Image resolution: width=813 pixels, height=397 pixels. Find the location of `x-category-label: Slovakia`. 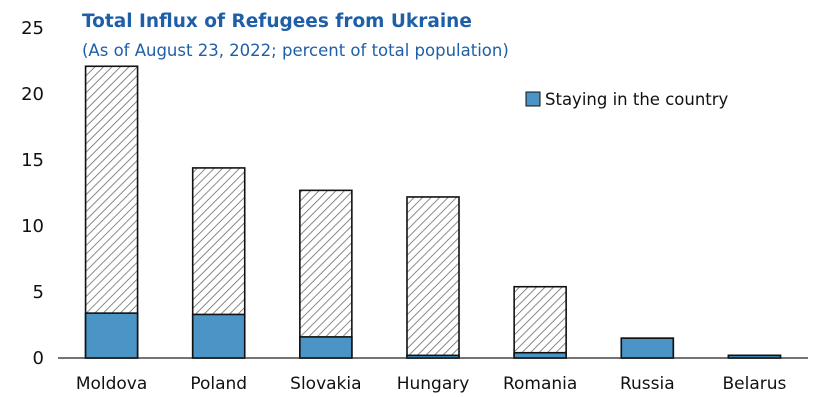

x-category-label: Slovakia is located at coordinates (325, 384).